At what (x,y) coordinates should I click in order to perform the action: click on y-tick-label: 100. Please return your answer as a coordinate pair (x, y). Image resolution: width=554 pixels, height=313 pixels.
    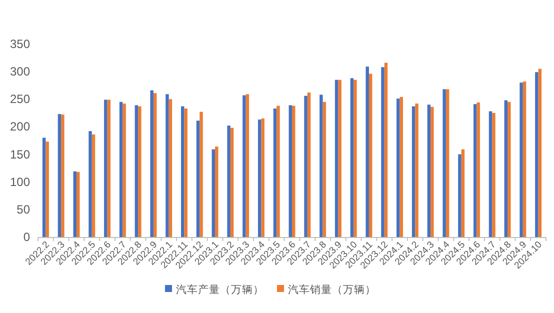
    Looking at the image, I should click on (20, 181).